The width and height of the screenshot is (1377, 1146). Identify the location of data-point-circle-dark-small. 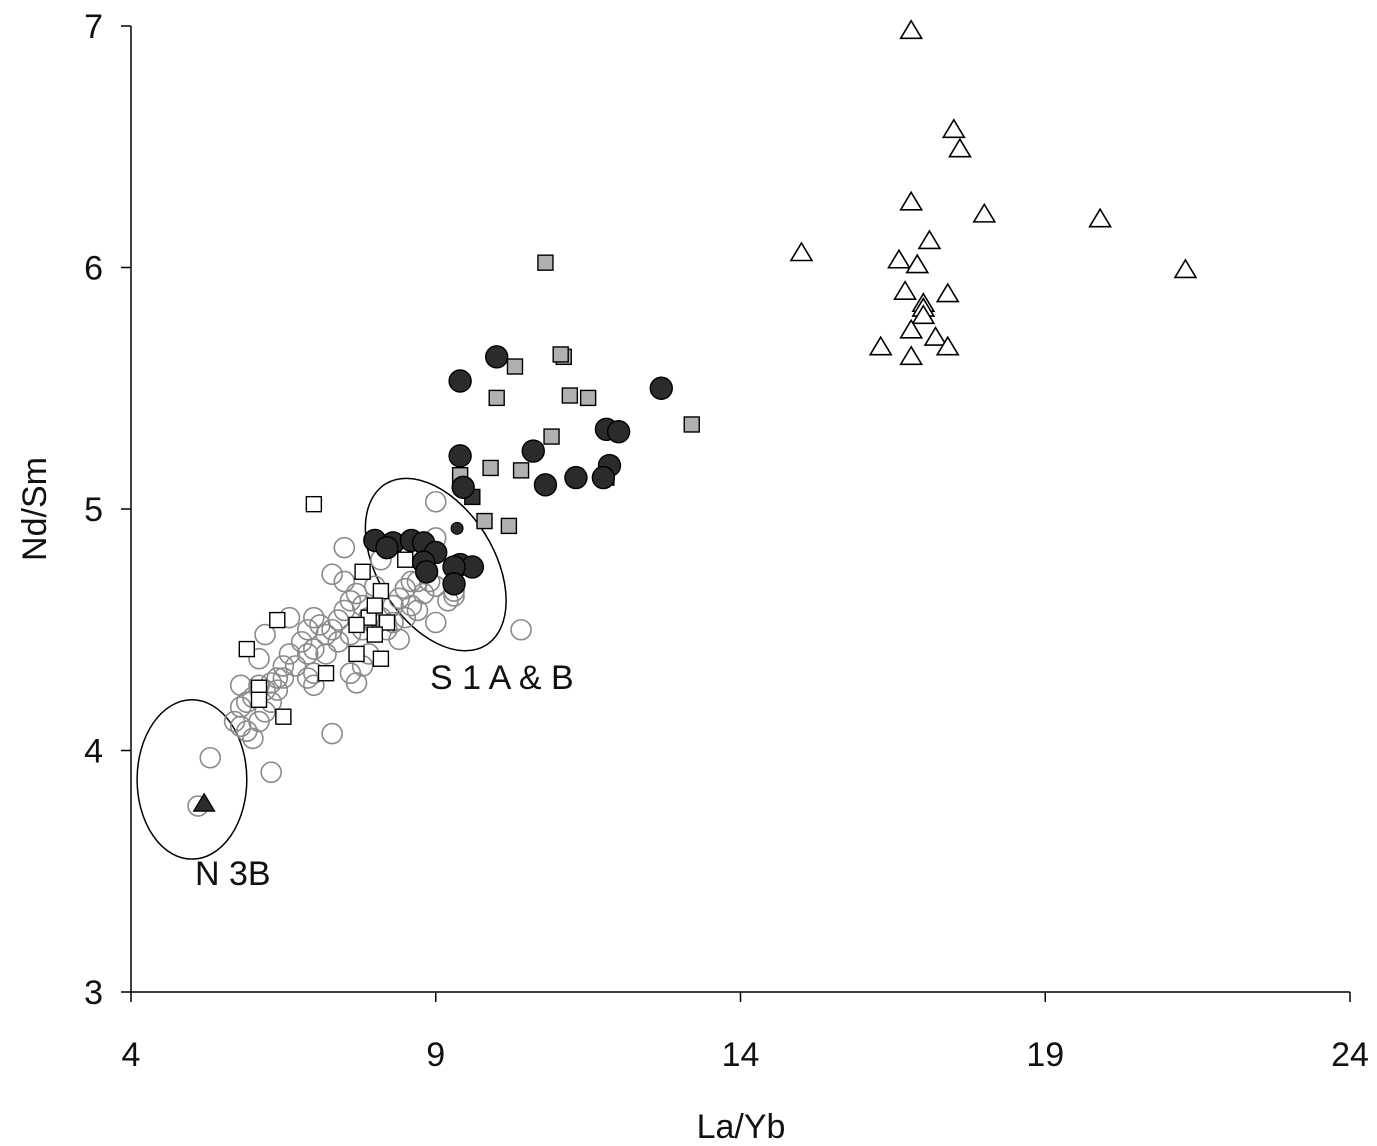
(457, 528).